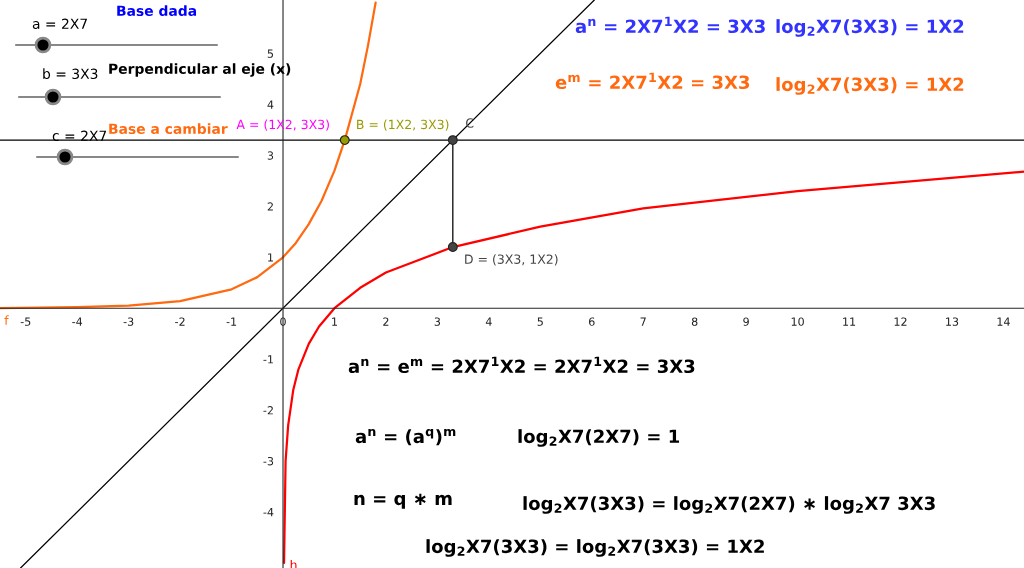 This screenshot has height=568, width=1024. What do you see at coordinates (270, 206) in the screenshot?
I see `y-tick-label: 2` at bounding box center [270, 206].